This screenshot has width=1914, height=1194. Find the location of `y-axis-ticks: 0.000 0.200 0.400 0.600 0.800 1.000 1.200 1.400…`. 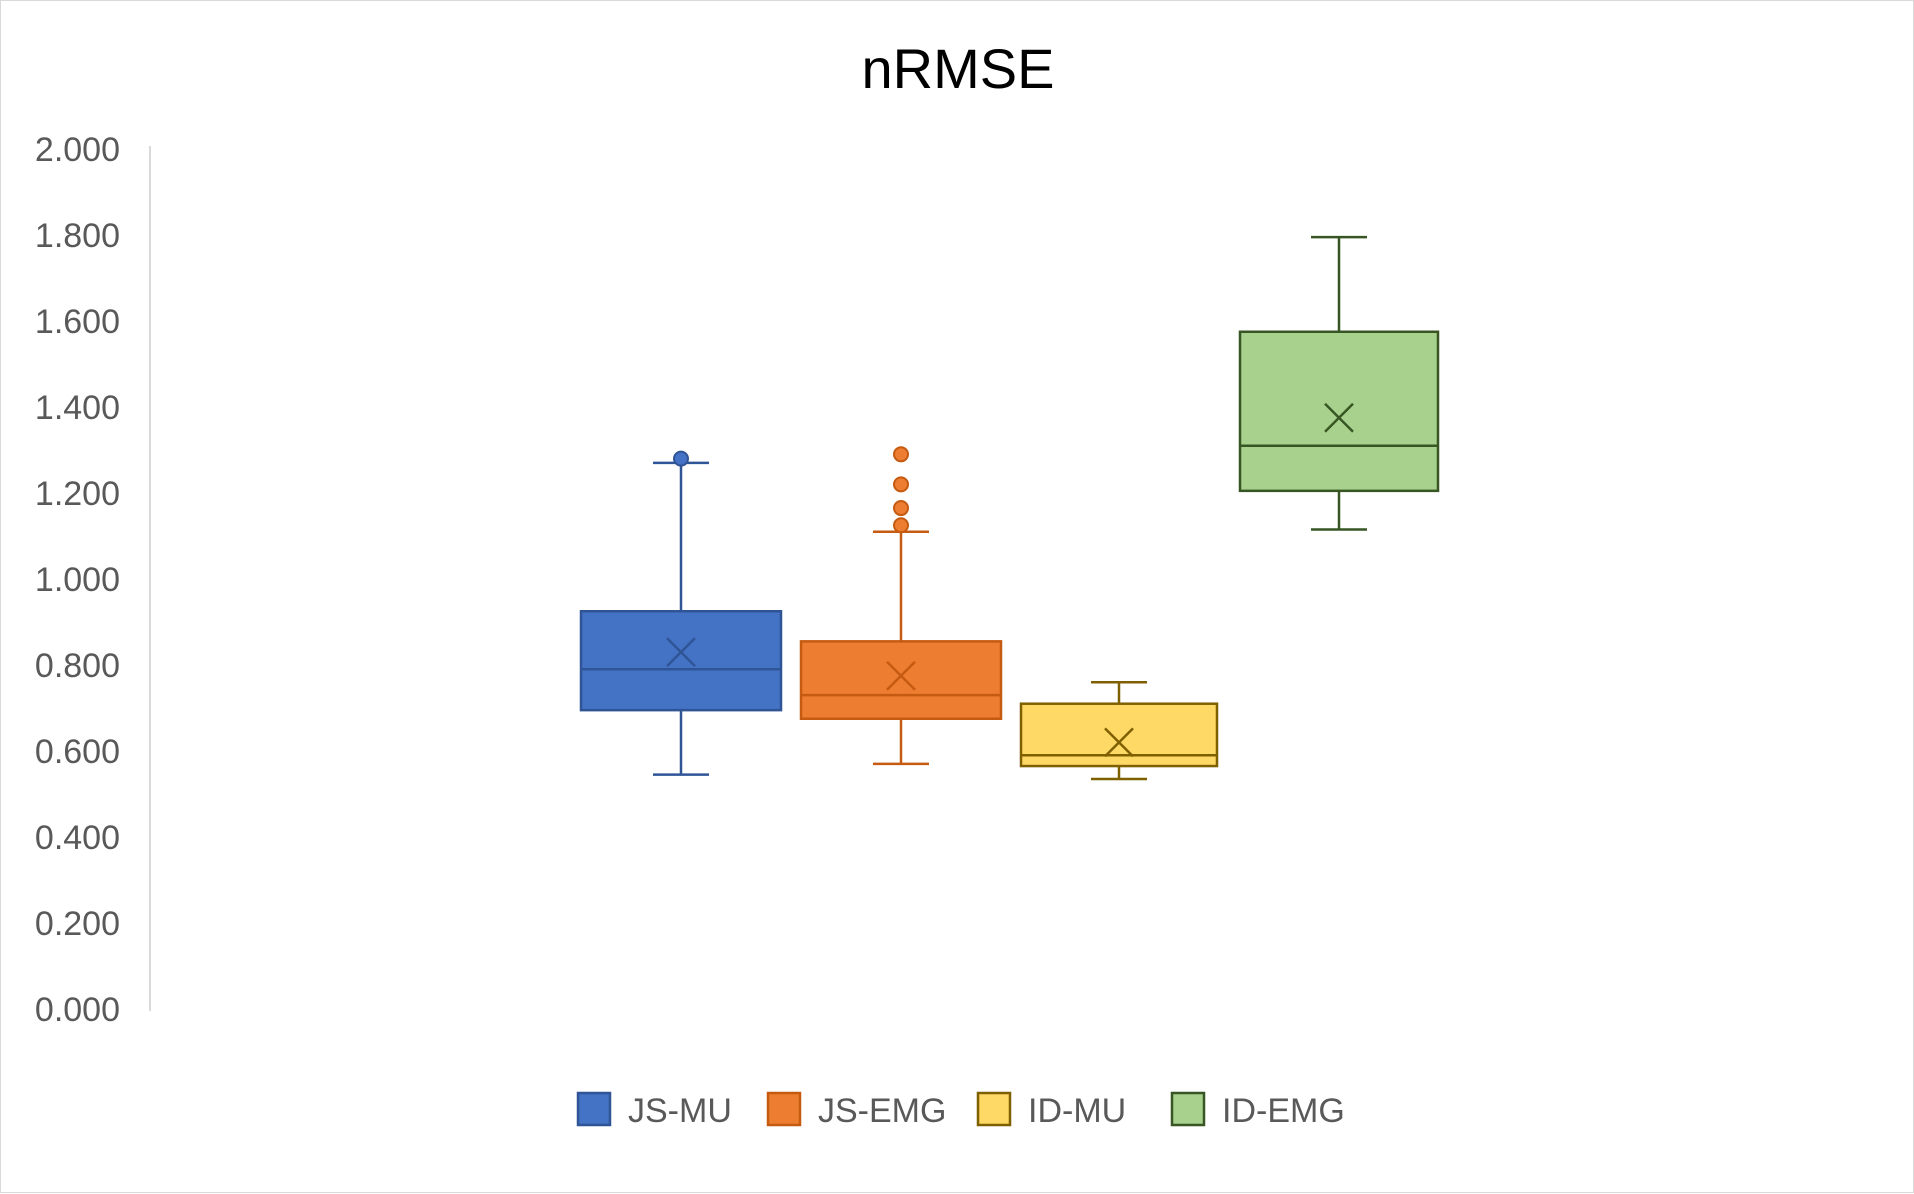

y-axis-ticks: 0.000 0.200 0.400 0.600 0.800 1.000 1.200 1.400… is located at coordinates (77, 580).